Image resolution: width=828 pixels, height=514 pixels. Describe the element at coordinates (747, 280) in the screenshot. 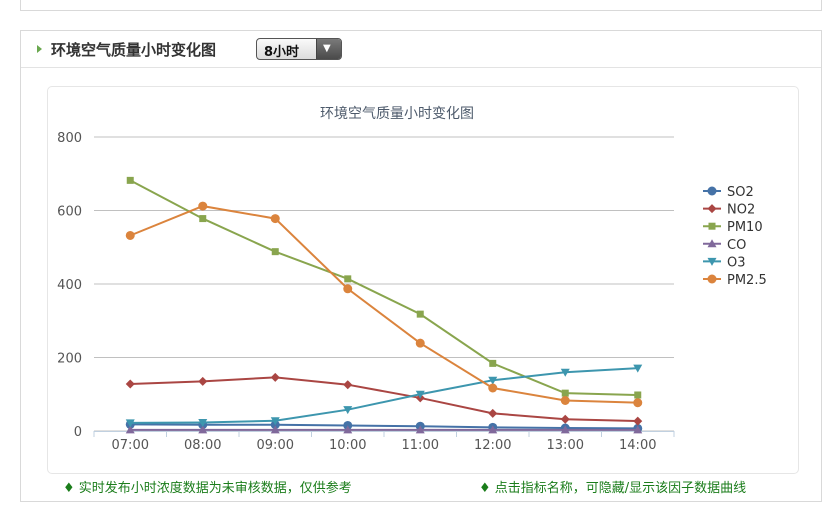

I see `legend-item-label: PM2.5` at that location.